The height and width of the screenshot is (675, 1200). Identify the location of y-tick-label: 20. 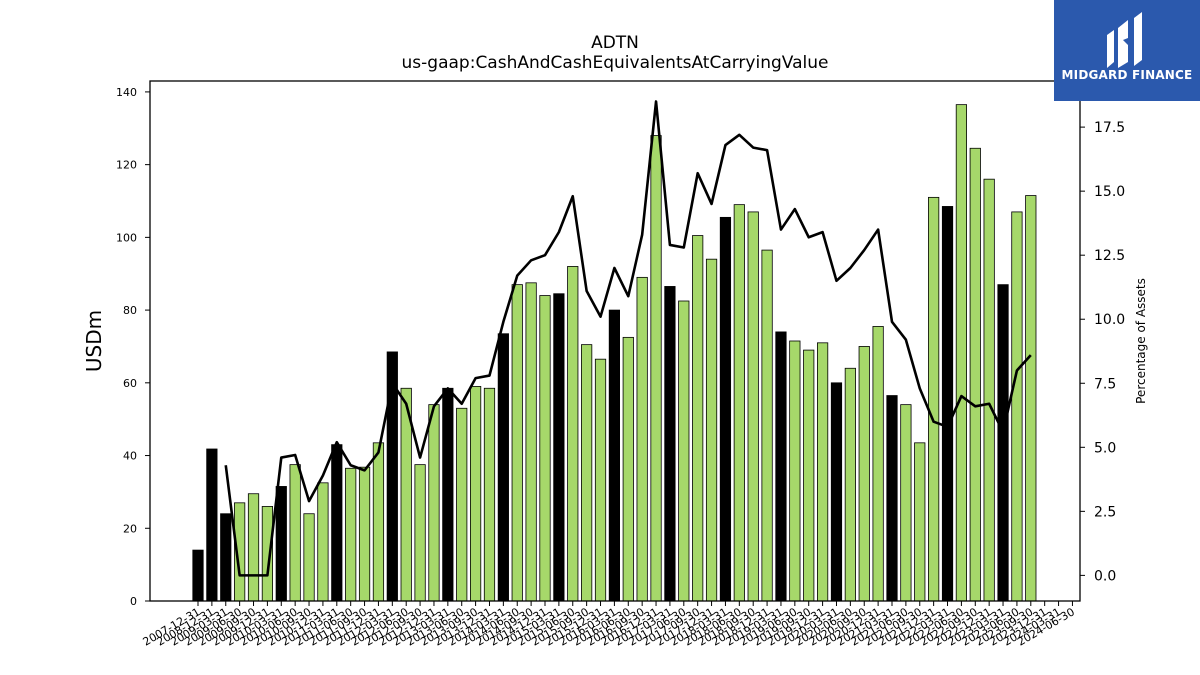
(130, 528).